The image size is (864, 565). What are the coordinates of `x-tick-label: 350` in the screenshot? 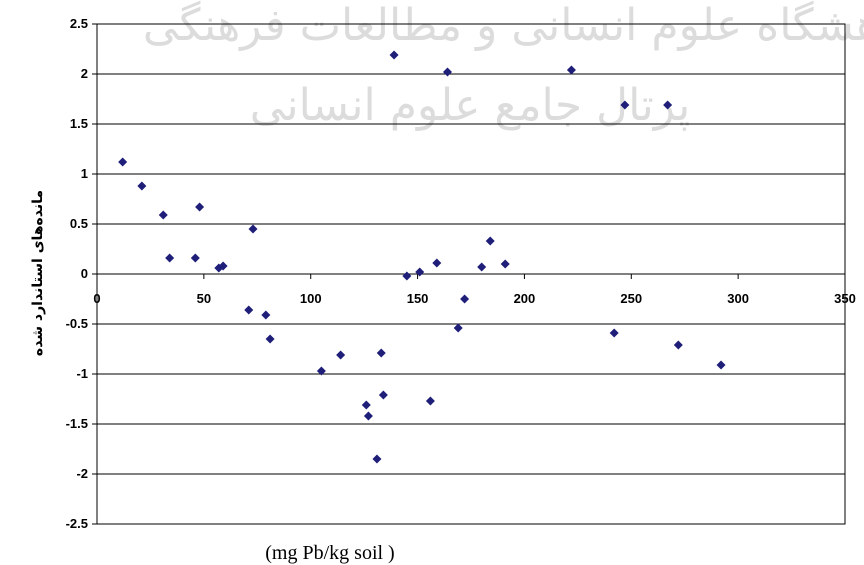 It's located at (845, 298).